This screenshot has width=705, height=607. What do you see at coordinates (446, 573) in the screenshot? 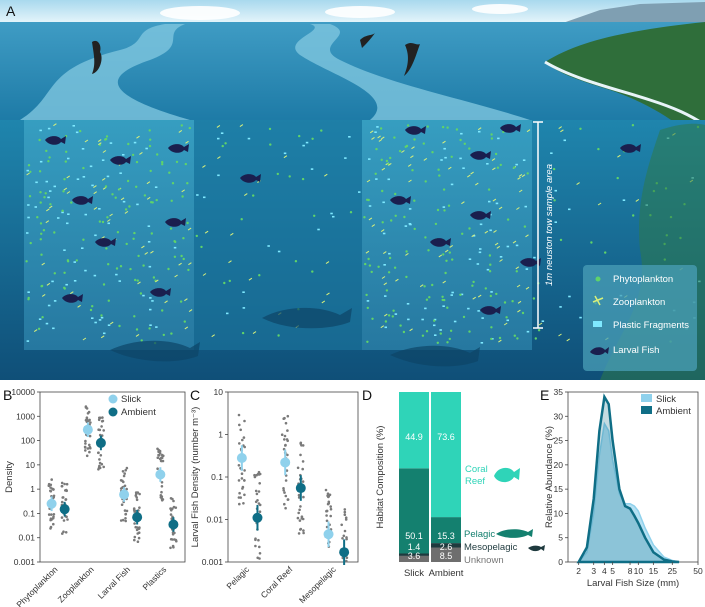
I see `category-label: Ambient` at bounding box center [446, 573].